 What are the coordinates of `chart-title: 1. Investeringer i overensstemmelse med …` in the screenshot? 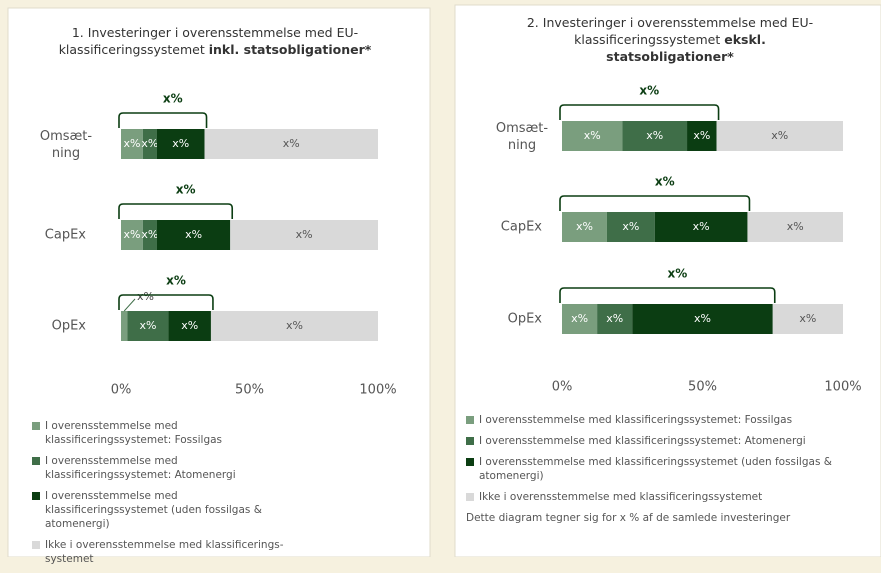 It's located at (215, 41).